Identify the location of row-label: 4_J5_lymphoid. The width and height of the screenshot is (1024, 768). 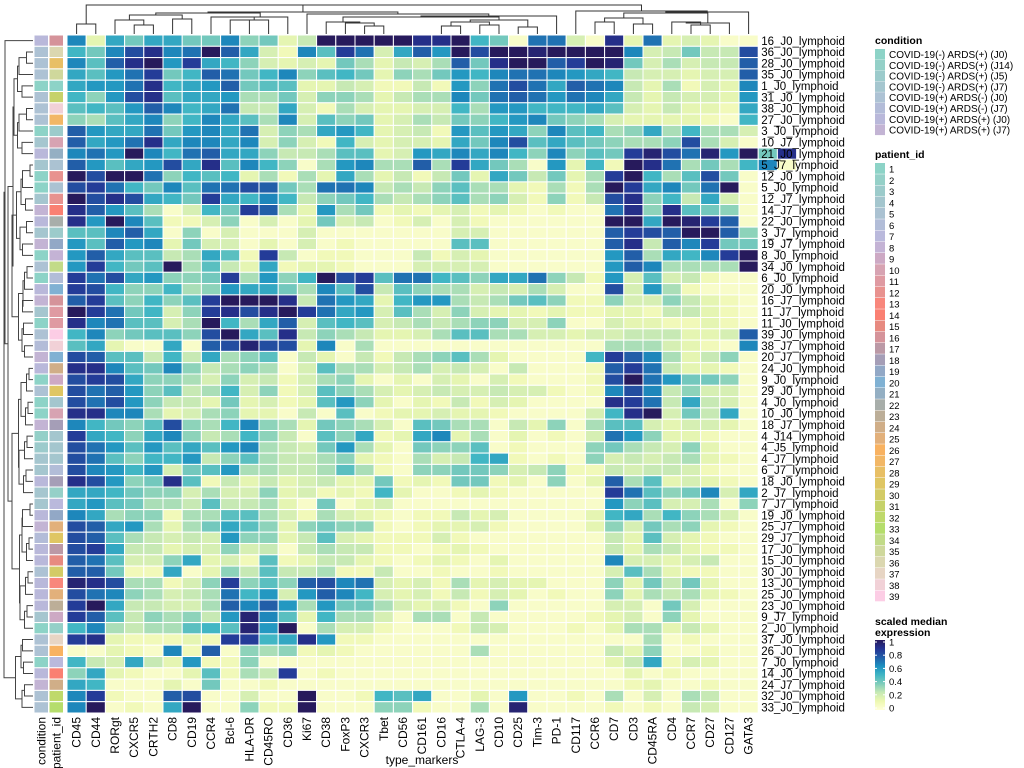
(799, 449).